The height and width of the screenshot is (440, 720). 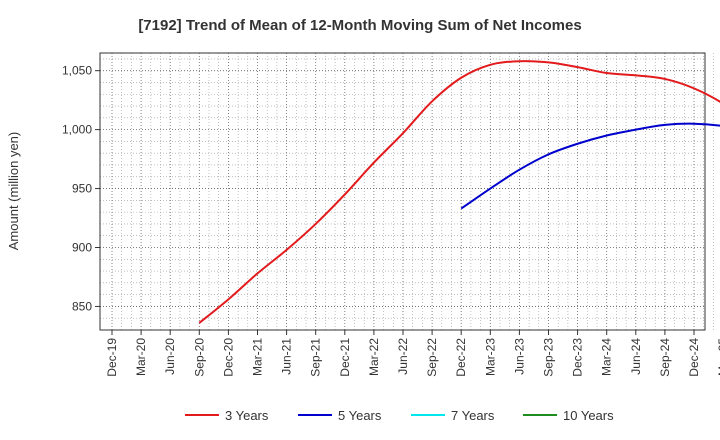 What do you see at coordinates (374, 357) in the screenshot?
I see `x-tick-label: Mar-22` at bounding box center [374, 357].